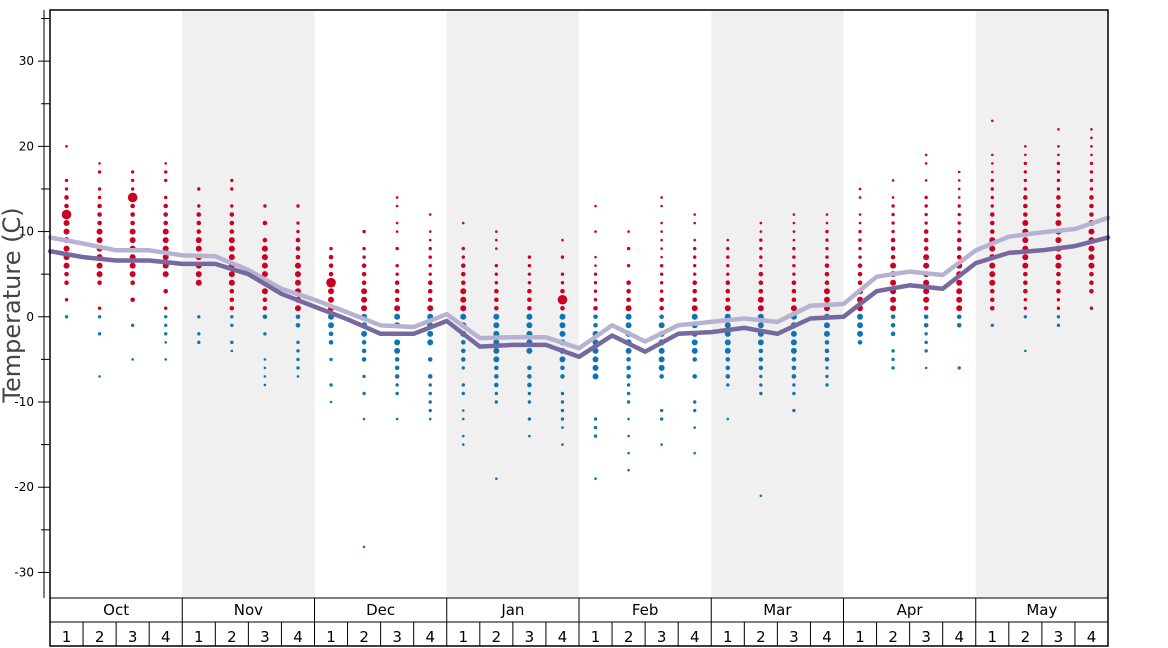  I want to click on week-label: 2, so click(893, 637).